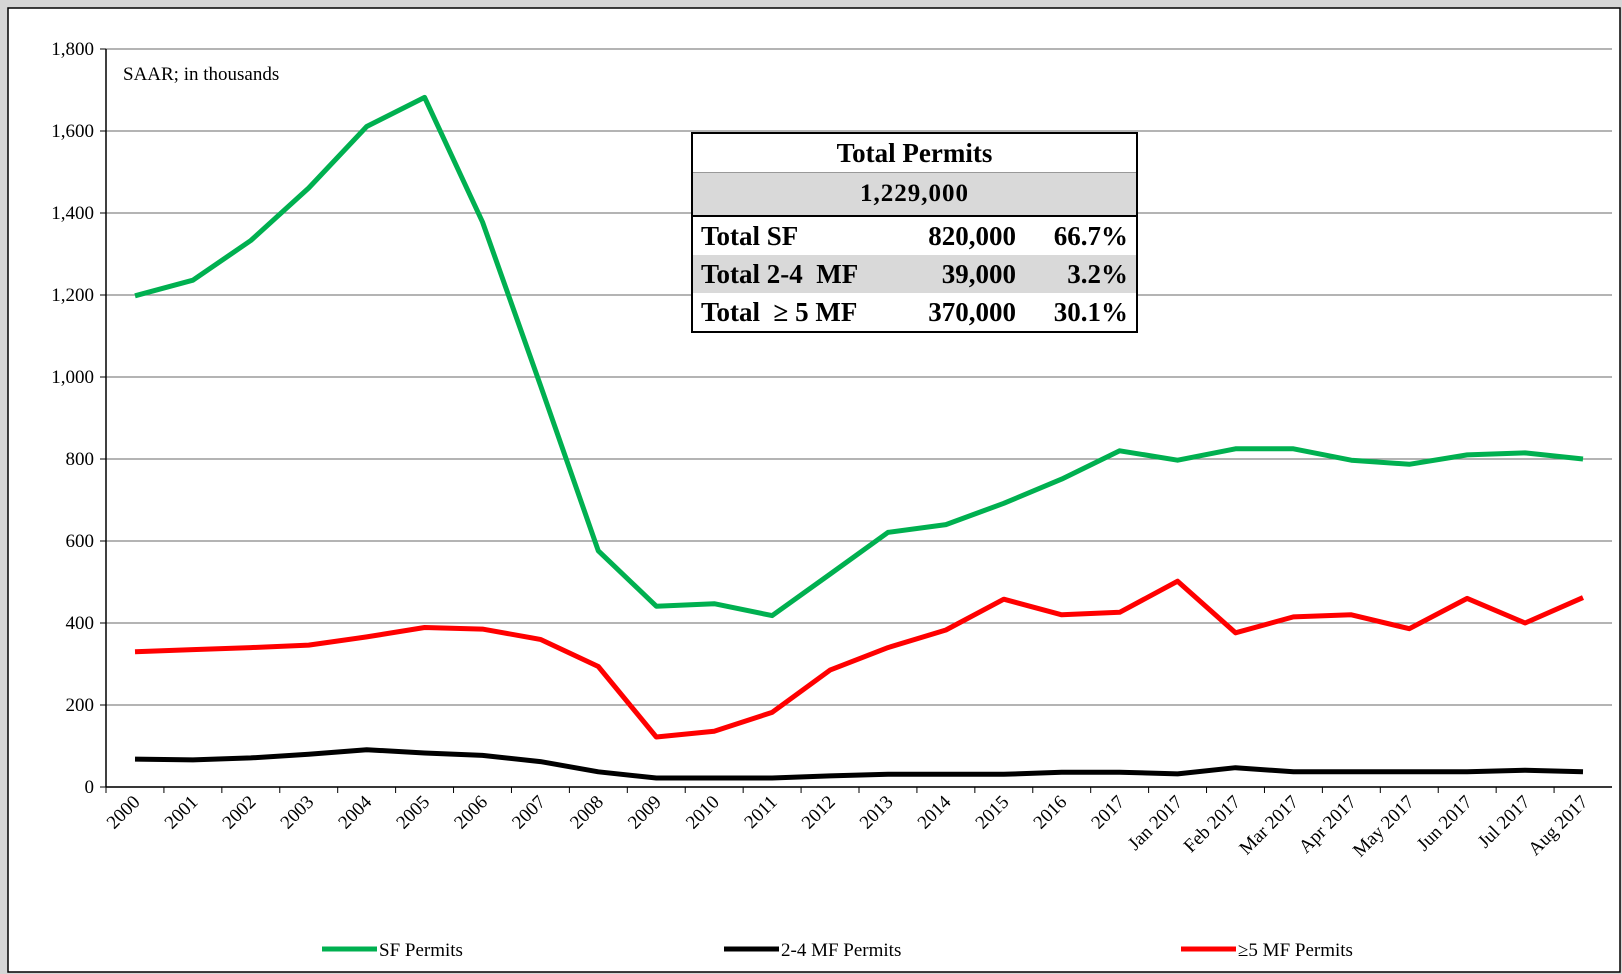  I want to click on y-tick-label: 400, so click(80, 623).